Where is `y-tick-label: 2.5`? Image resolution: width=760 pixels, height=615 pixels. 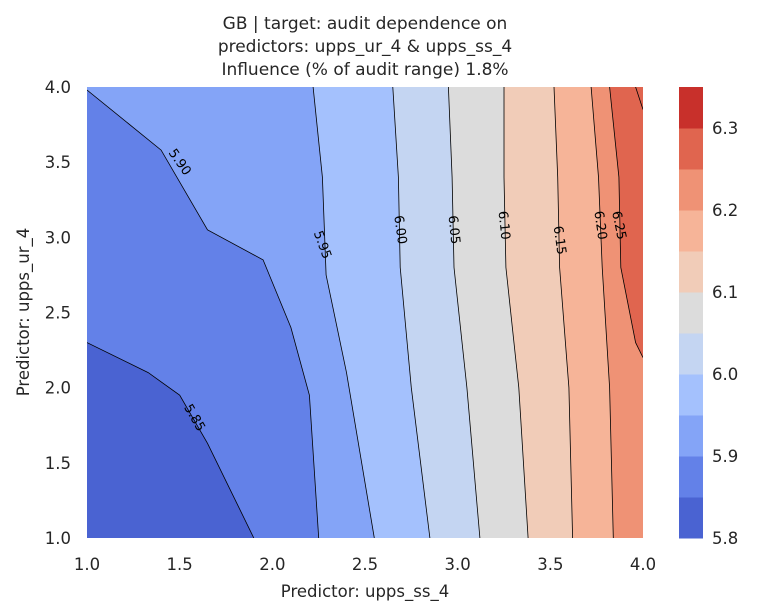
y-tick-label: 2.5 is located at coordinates (58, 313).